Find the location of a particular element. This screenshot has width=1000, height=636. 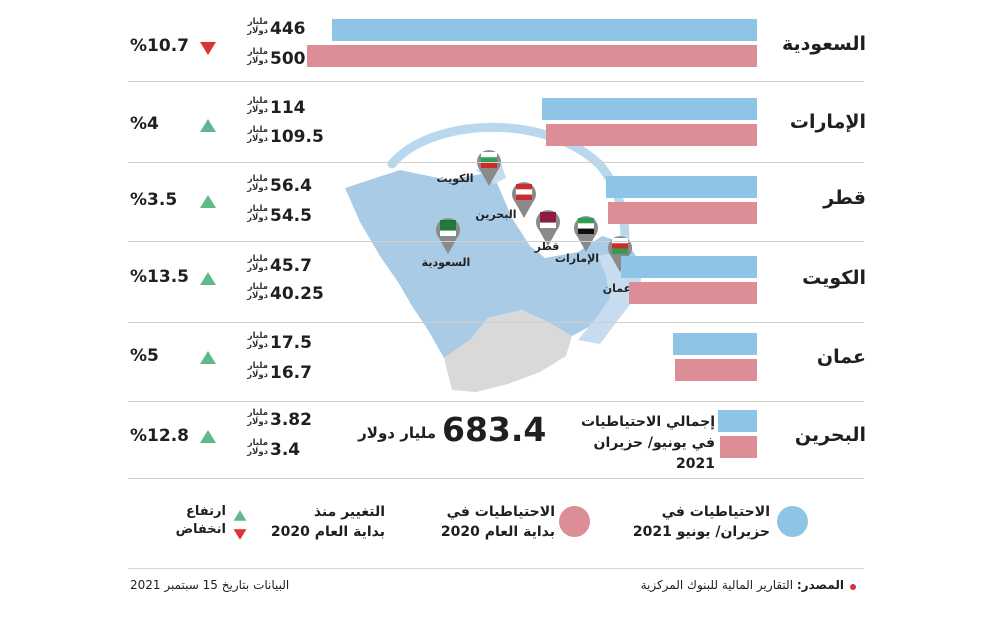

country-label: قطر is located at coordinates (844, 198).